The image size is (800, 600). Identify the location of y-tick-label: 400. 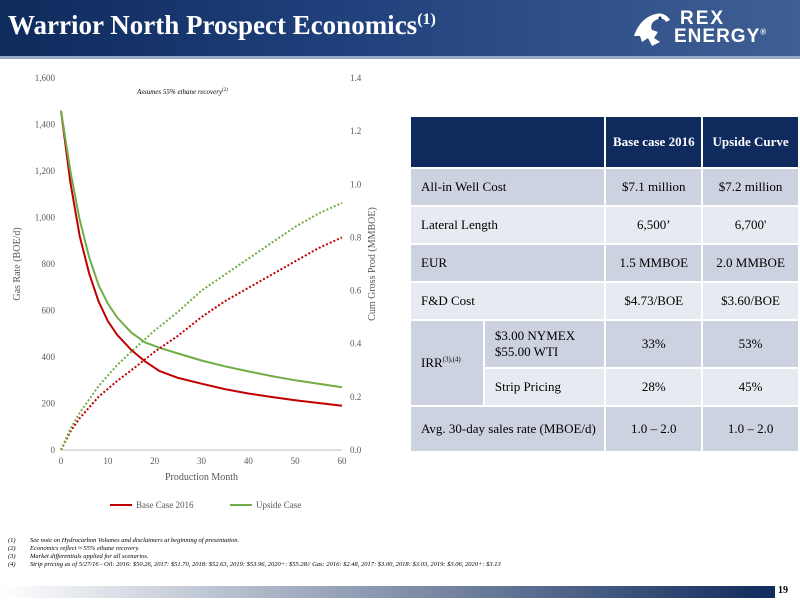
(49, 357).